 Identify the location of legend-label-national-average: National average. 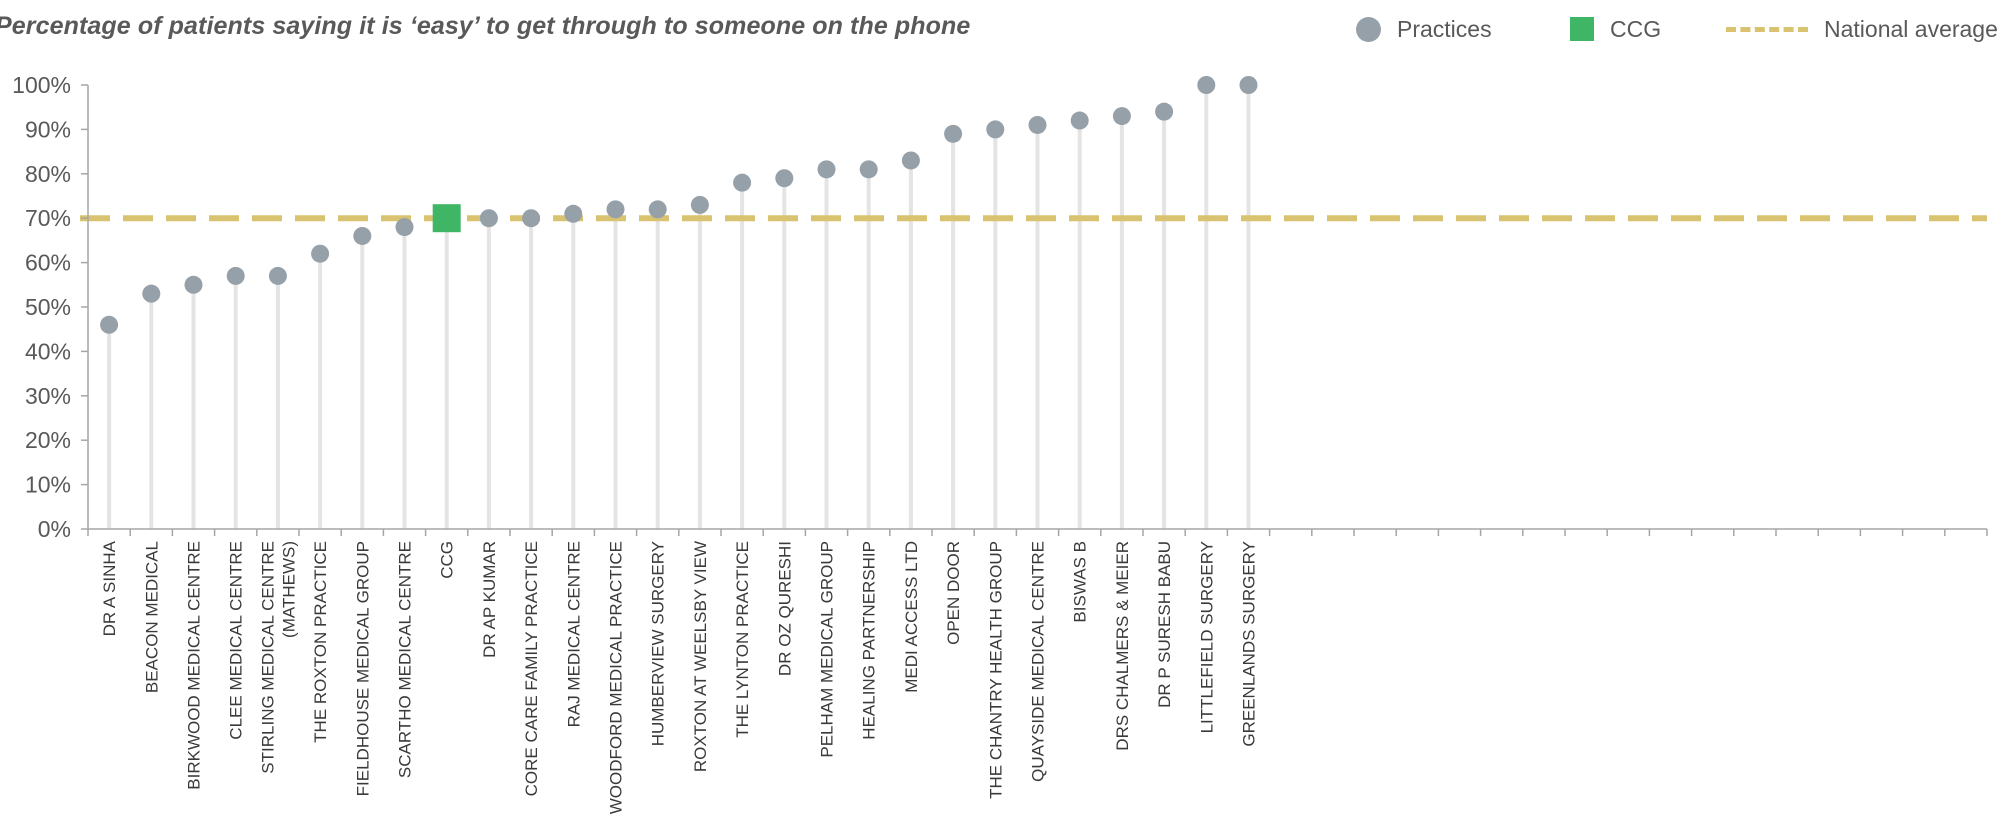
(1911, 28).